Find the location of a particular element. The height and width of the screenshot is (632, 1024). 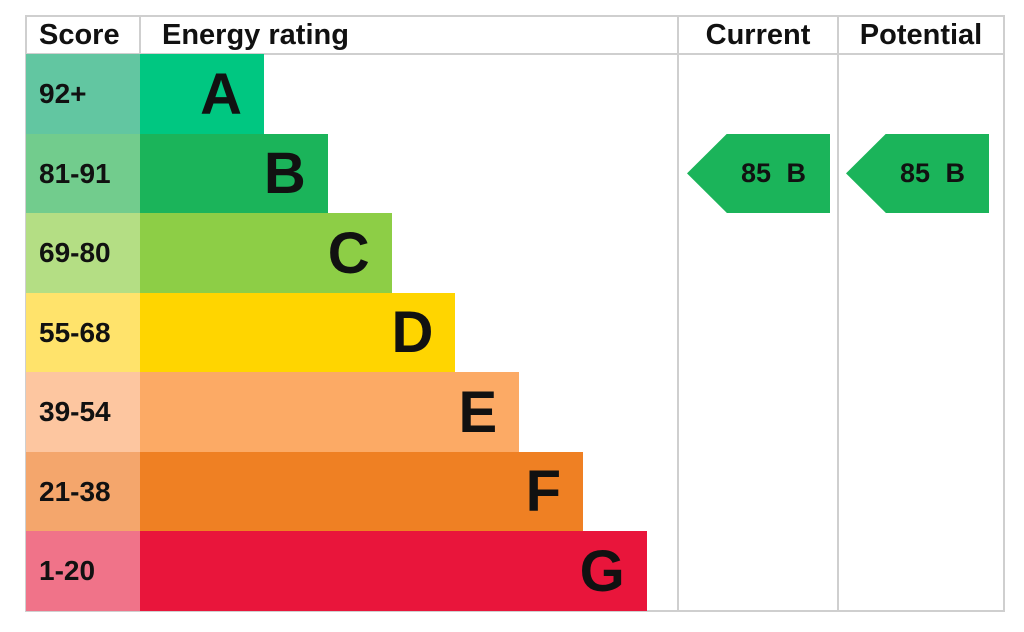

current-divider is located at coordinates (678, 313).